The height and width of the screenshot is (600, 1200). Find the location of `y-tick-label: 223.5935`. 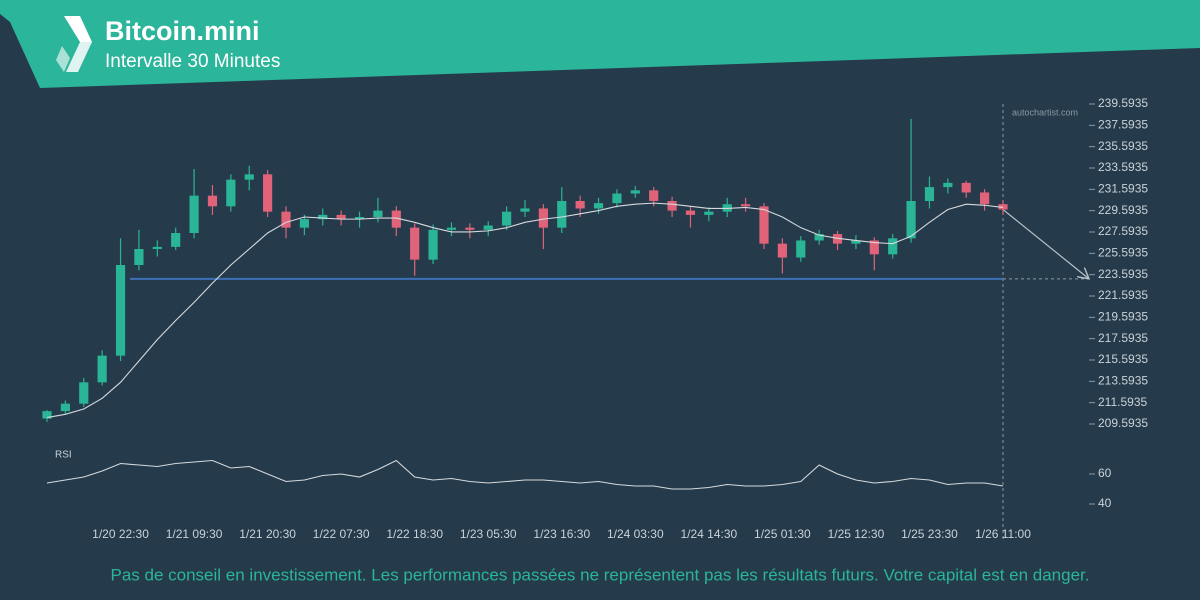

y-tick-label: 223.5935 is located at coordinates (1123, 274).